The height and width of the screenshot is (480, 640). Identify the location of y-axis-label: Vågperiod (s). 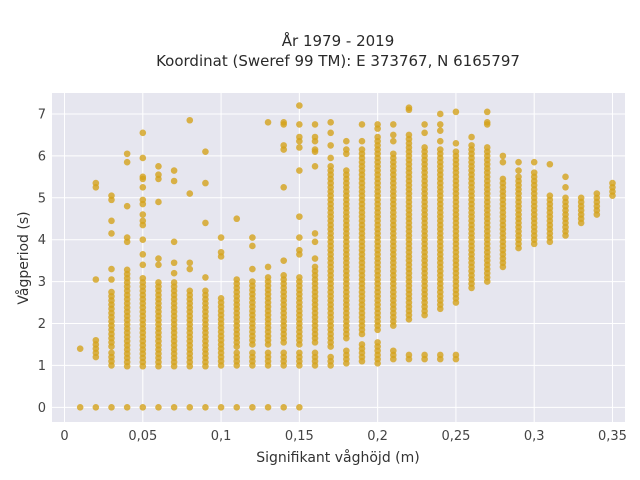
(23, 257).